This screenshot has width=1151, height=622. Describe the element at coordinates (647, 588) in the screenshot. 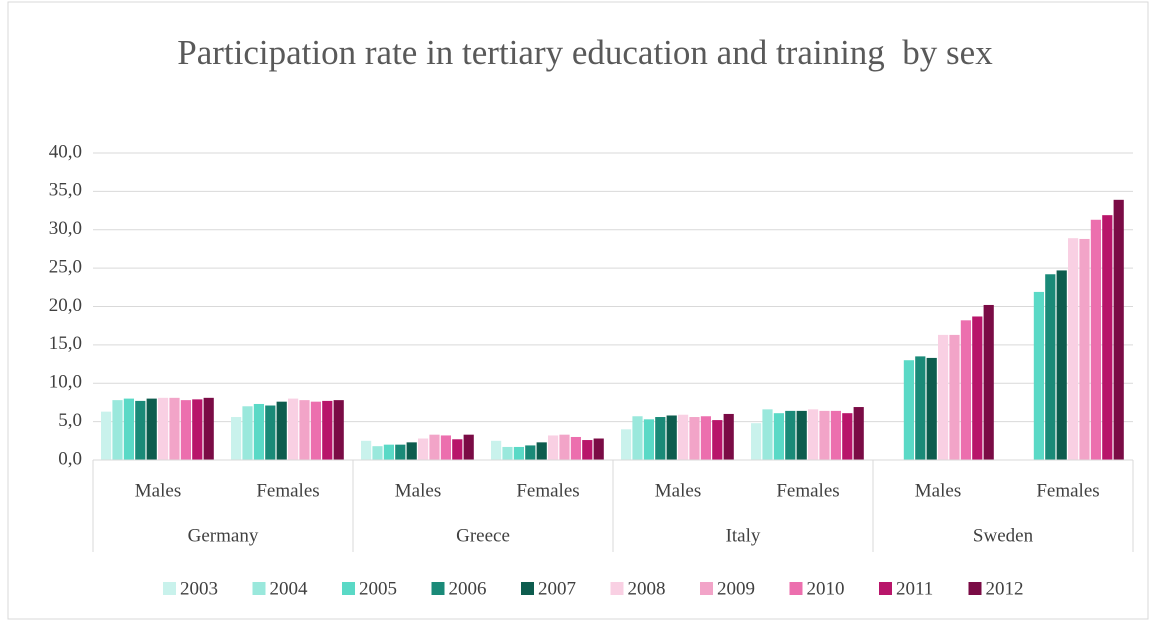

I see `legend-label: 2008` at that location.